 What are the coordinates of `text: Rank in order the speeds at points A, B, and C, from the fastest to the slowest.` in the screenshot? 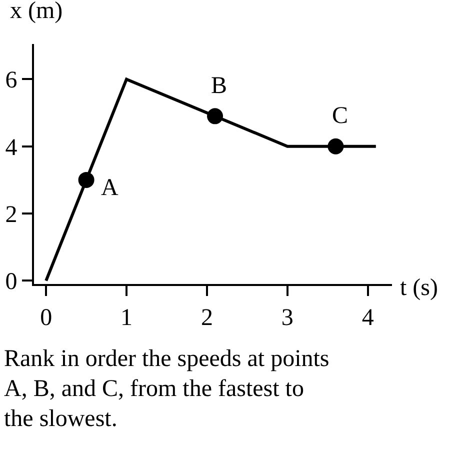 It's located at (166, 389).